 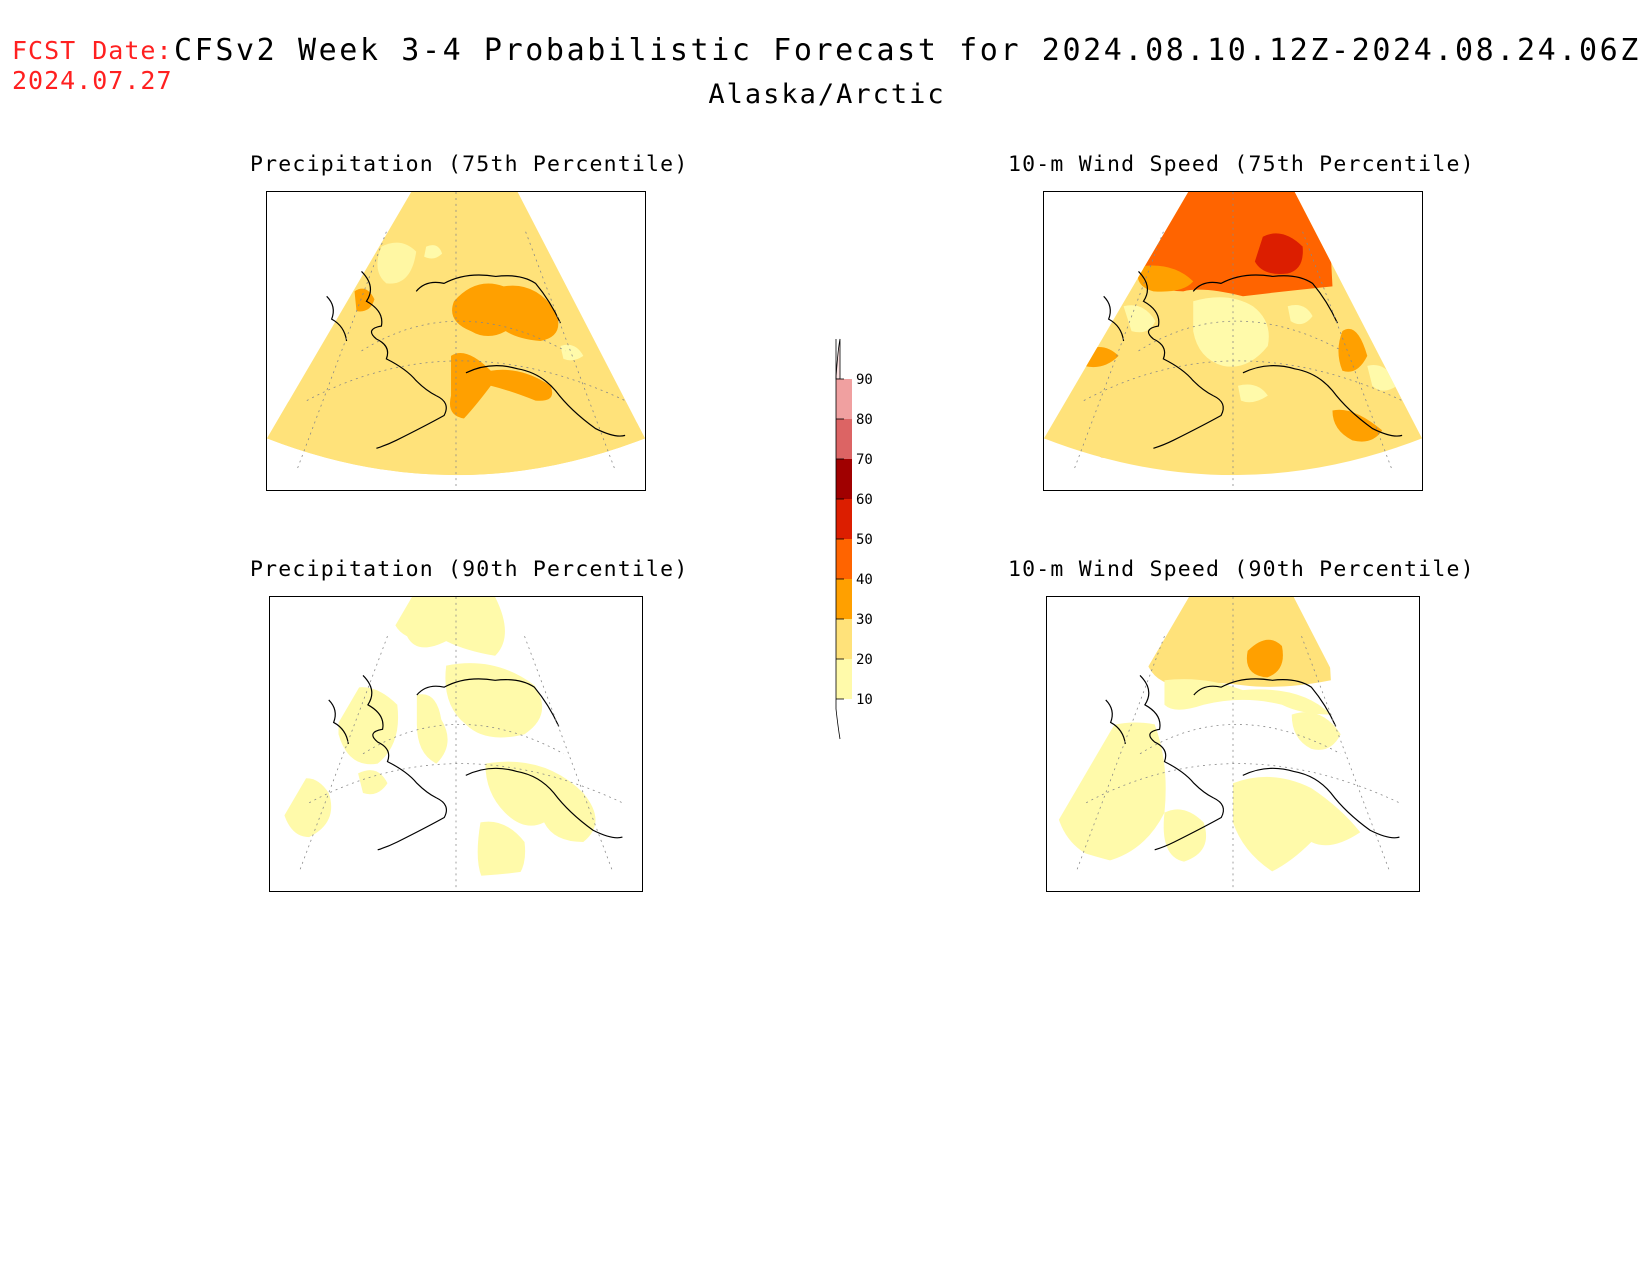 I want to click on colorbar-label-20: 20, so click(x=864, y=660).